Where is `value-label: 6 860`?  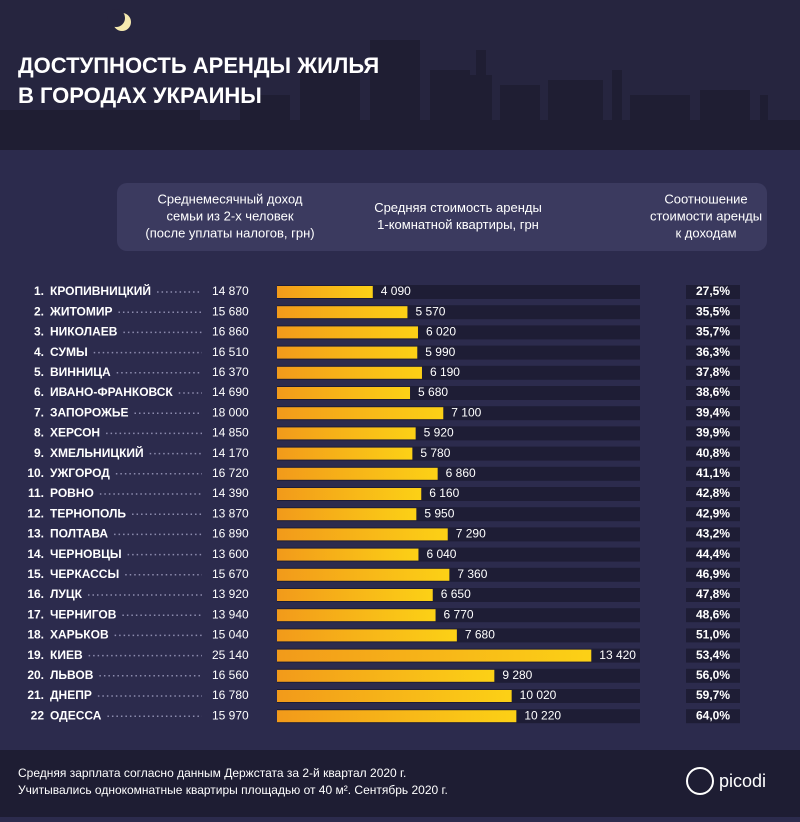 value-label: 6 860 is located at coordinates (461, 473).